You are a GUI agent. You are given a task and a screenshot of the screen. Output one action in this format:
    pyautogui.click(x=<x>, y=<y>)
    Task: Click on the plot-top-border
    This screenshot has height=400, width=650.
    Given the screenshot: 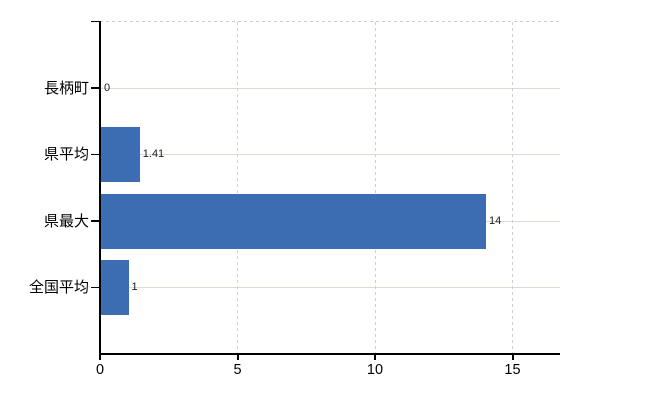 What is the action you would take?
    pyautogui.click(x=330, y=21)
    